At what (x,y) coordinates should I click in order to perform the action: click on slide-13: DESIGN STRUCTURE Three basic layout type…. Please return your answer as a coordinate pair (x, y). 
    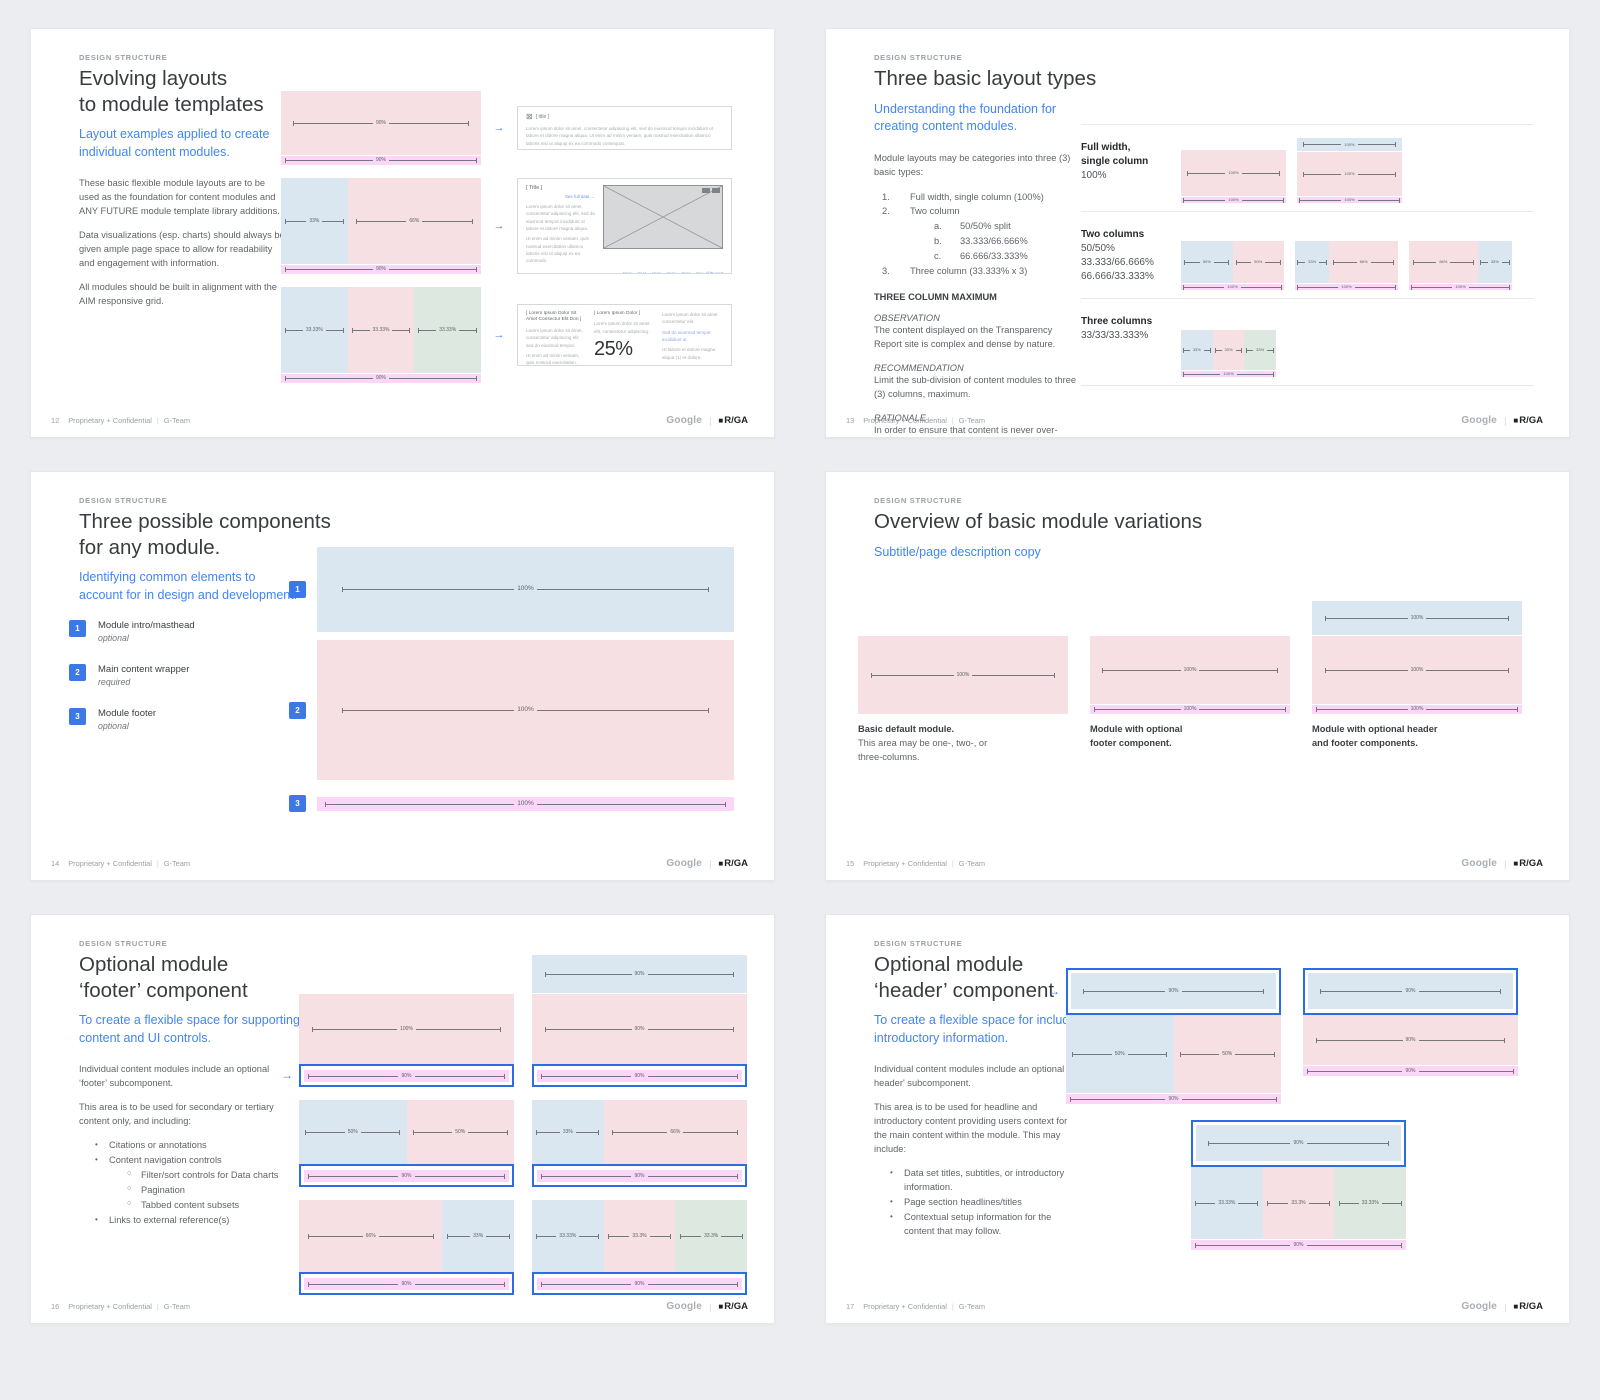
    Looking at the image, I should click on (1197, 233).